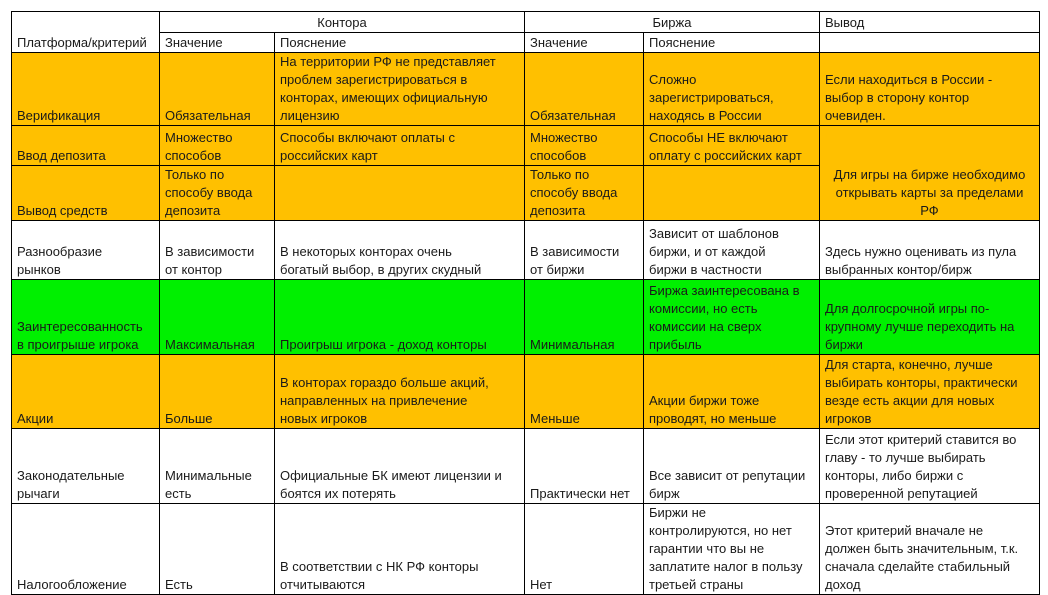 The height and width of the screenshot is (595, 1048). I want to click on kontora-value-cell: Есть, so click(217, 549).